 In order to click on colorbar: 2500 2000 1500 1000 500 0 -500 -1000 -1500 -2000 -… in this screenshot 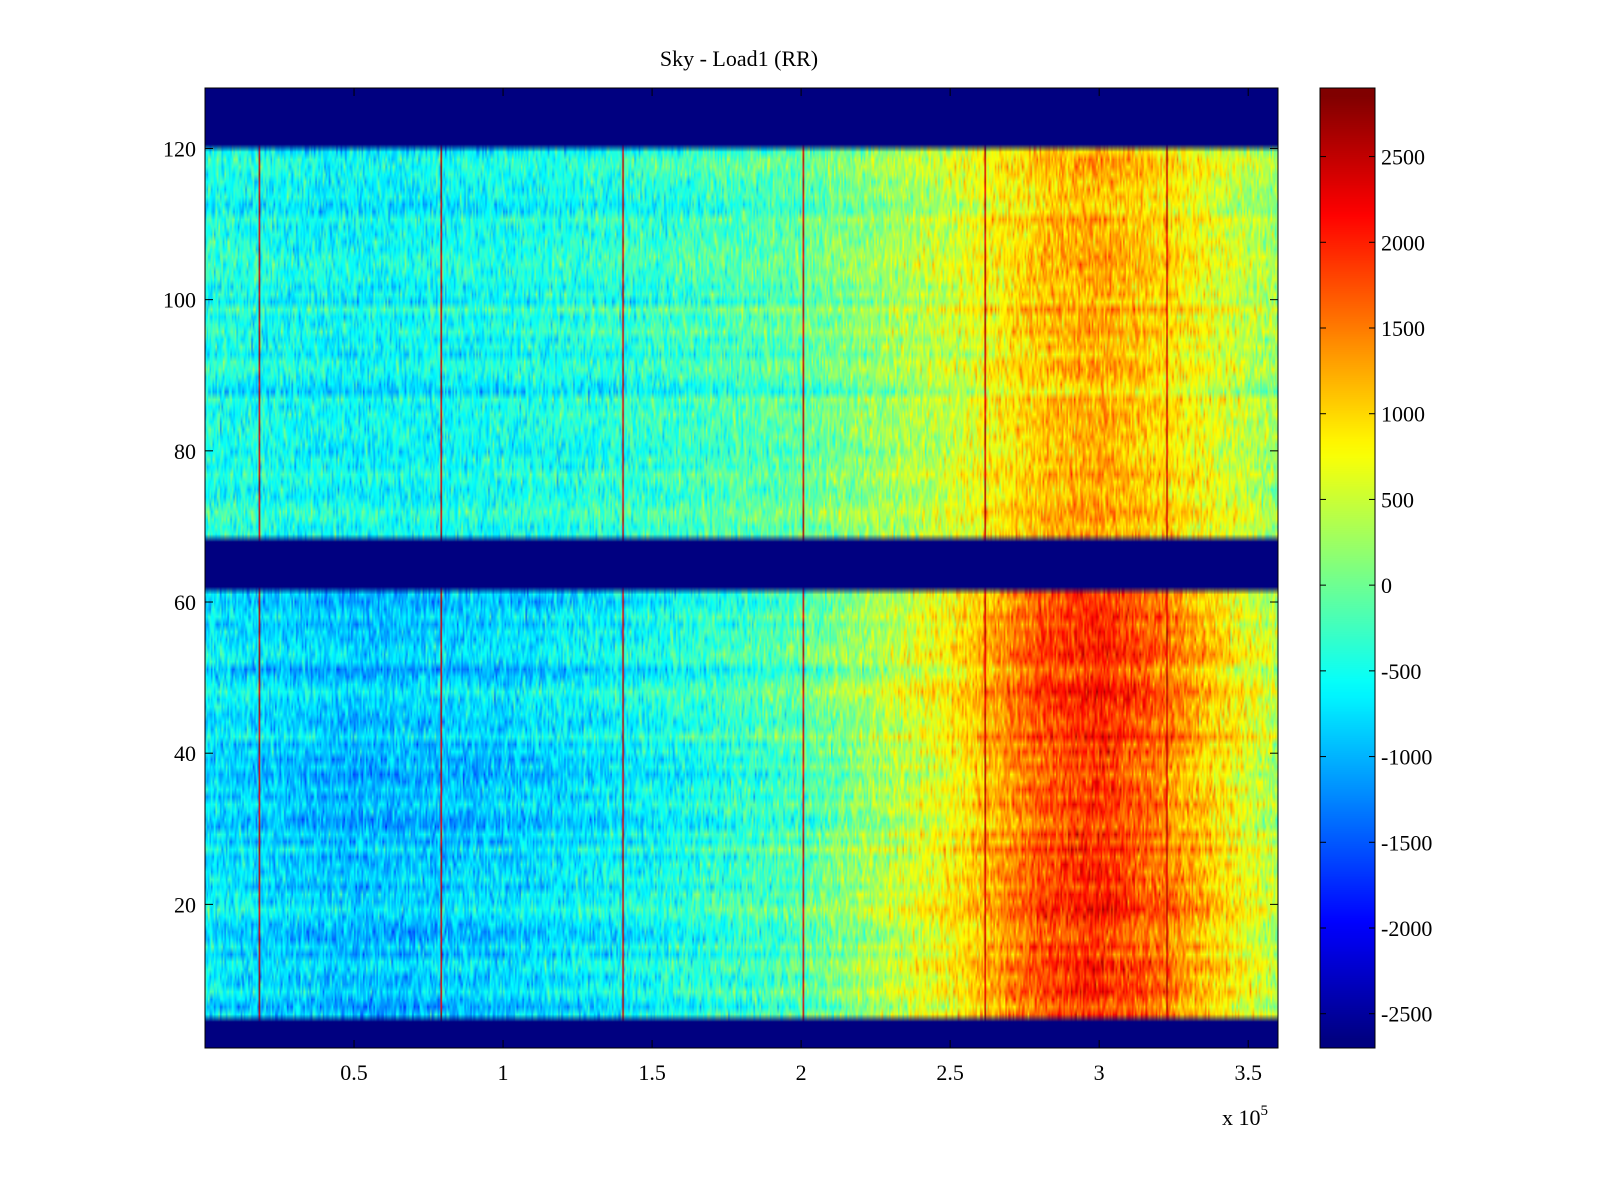, I will do `click(1375, 568)`.